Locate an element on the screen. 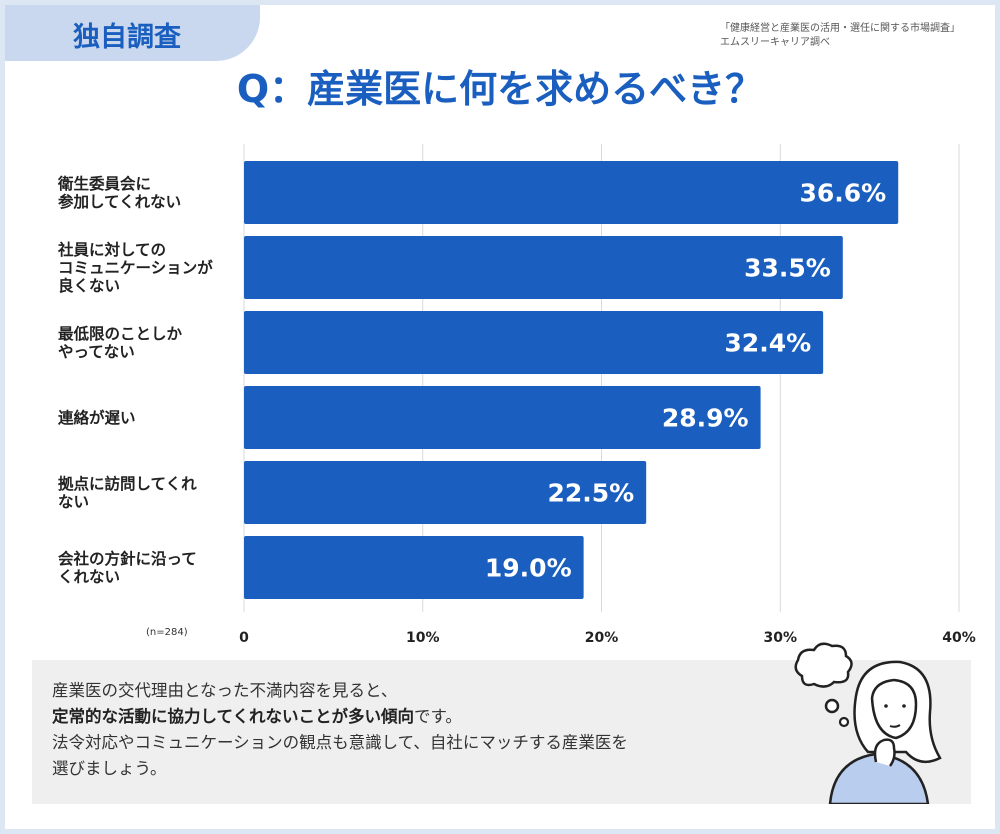  sample-size-label: (n=284) is located at coordinates (167, 632).